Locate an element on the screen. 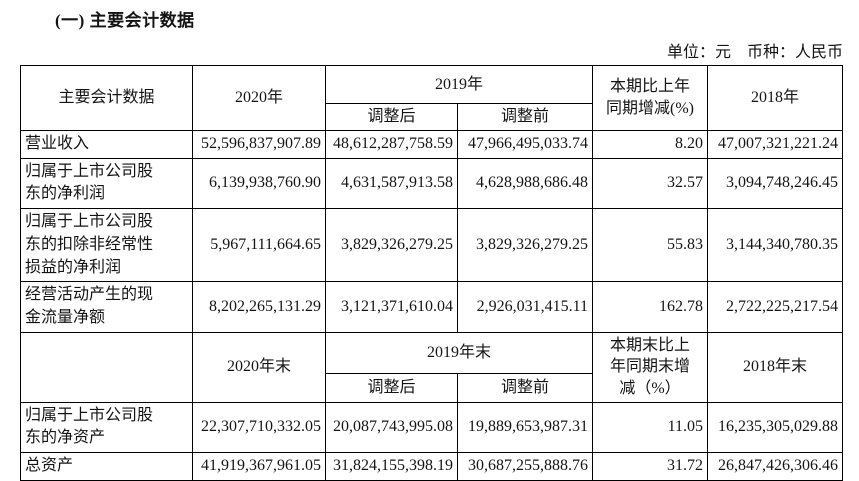 This screenshot has width=859, height=481. cell-adjusted-before: 4,628,988,686.48 is located at coordinates (525, 183).